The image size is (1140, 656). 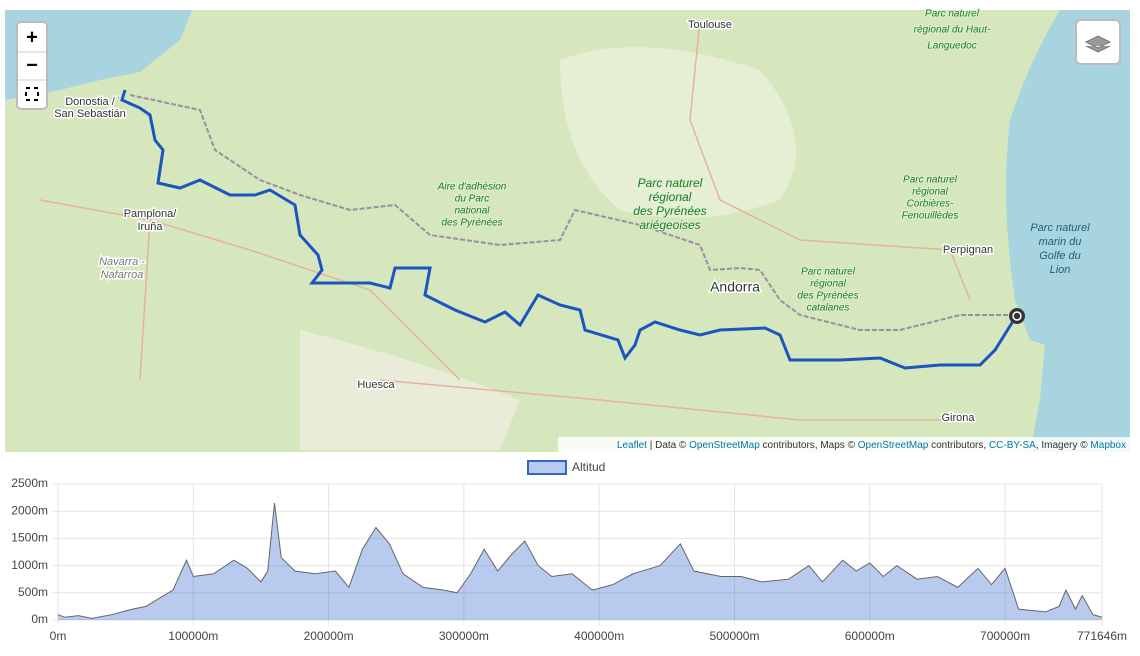 What do you see at coordinates (29, 510) in the screenshot?
I see `y-tick-label: 2000m` at bounding box center [29, 510].